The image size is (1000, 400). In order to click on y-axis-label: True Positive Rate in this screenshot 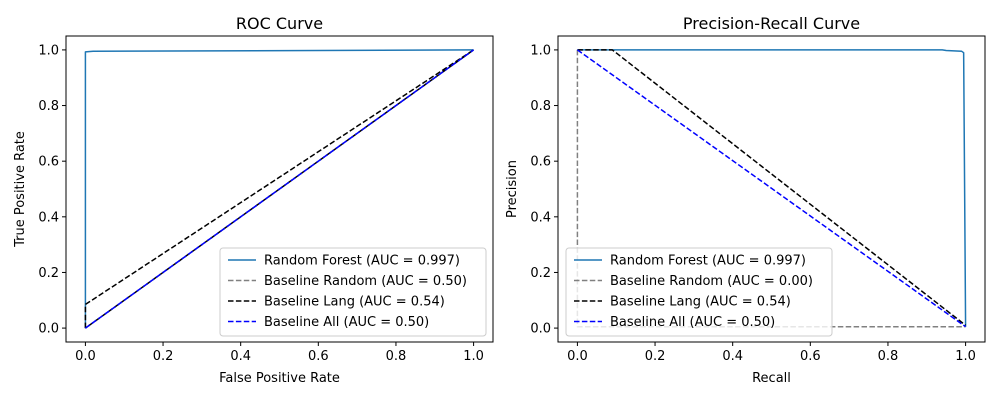, I will do `click(20, 189)`.